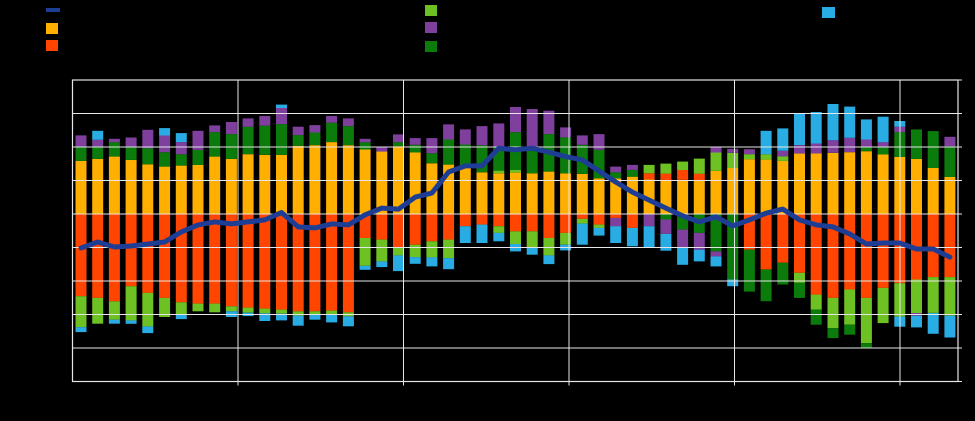 The image size is (975, 421). What do you see at coordinates (828, 12) in the screenshot?
I see `legend-swatch-cyan-series` at bounding box center [828, 12].